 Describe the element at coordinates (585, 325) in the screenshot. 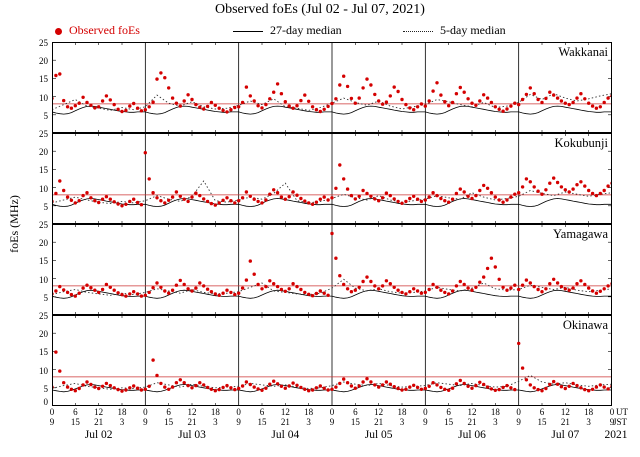

I see `station-label-okinawa: Okinawa` at that location.